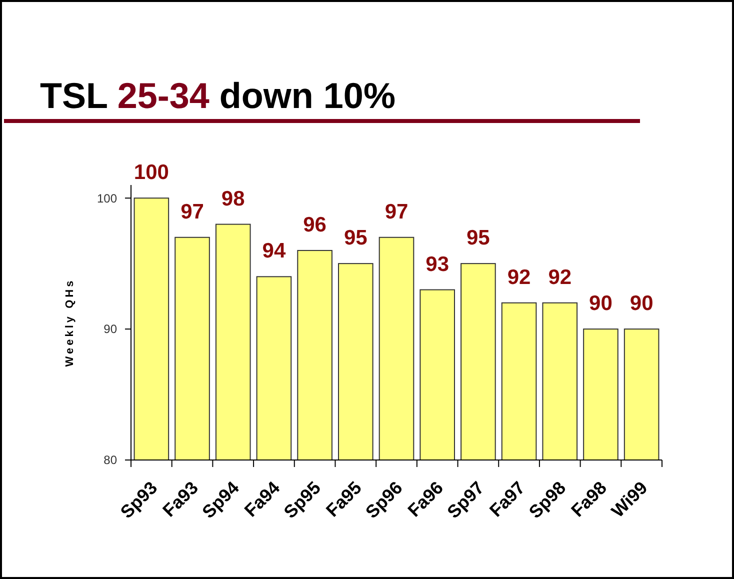 The image size is (734, 579). I want to click on data-label: 96, so click(314, 224).